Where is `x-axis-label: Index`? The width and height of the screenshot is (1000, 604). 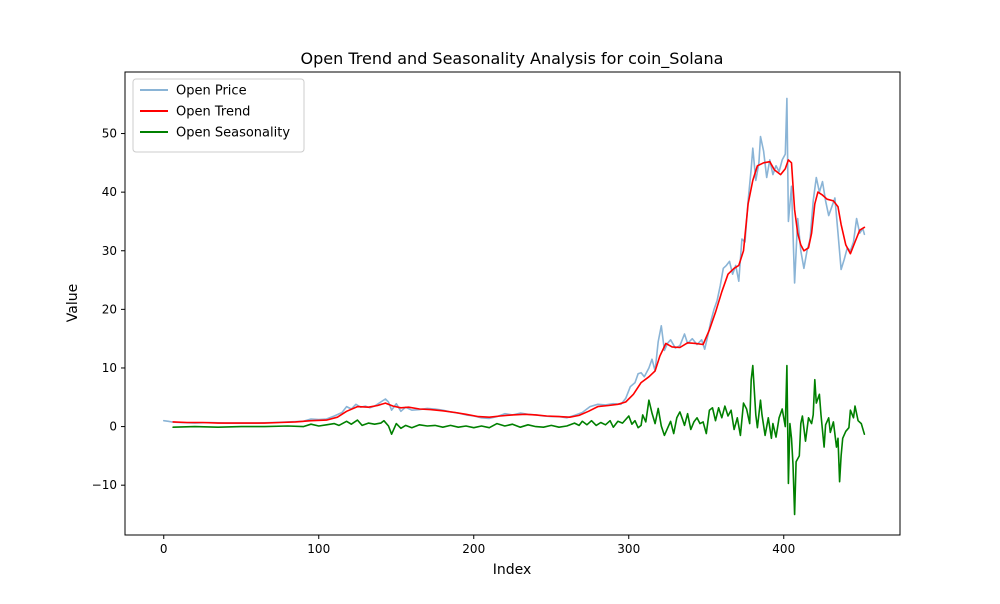 x-axis-label: Index is located at coordinates (512, 570).